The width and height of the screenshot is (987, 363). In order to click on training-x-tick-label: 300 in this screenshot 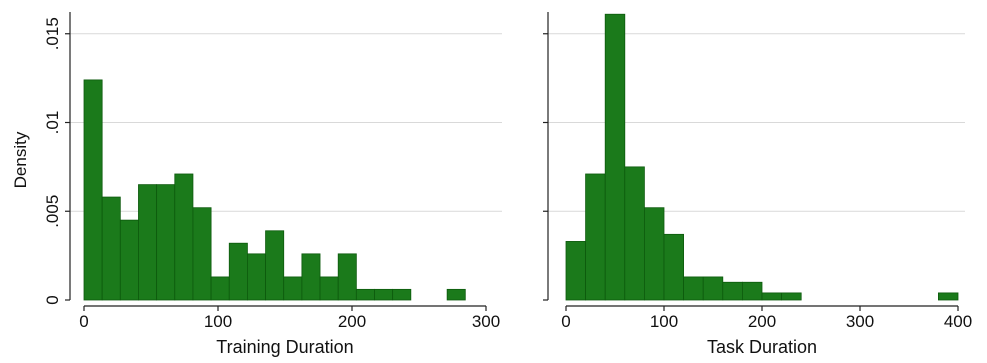, I will do `click(486, 321)`.